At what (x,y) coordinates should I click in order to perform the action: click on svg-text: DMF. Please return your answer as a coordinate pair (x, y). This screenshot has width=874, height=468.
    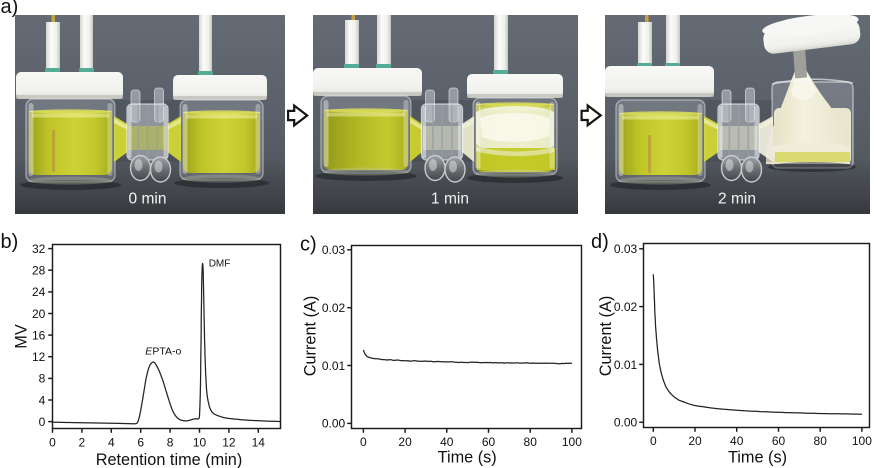
    Looking at the image, I should click on (220, 264).